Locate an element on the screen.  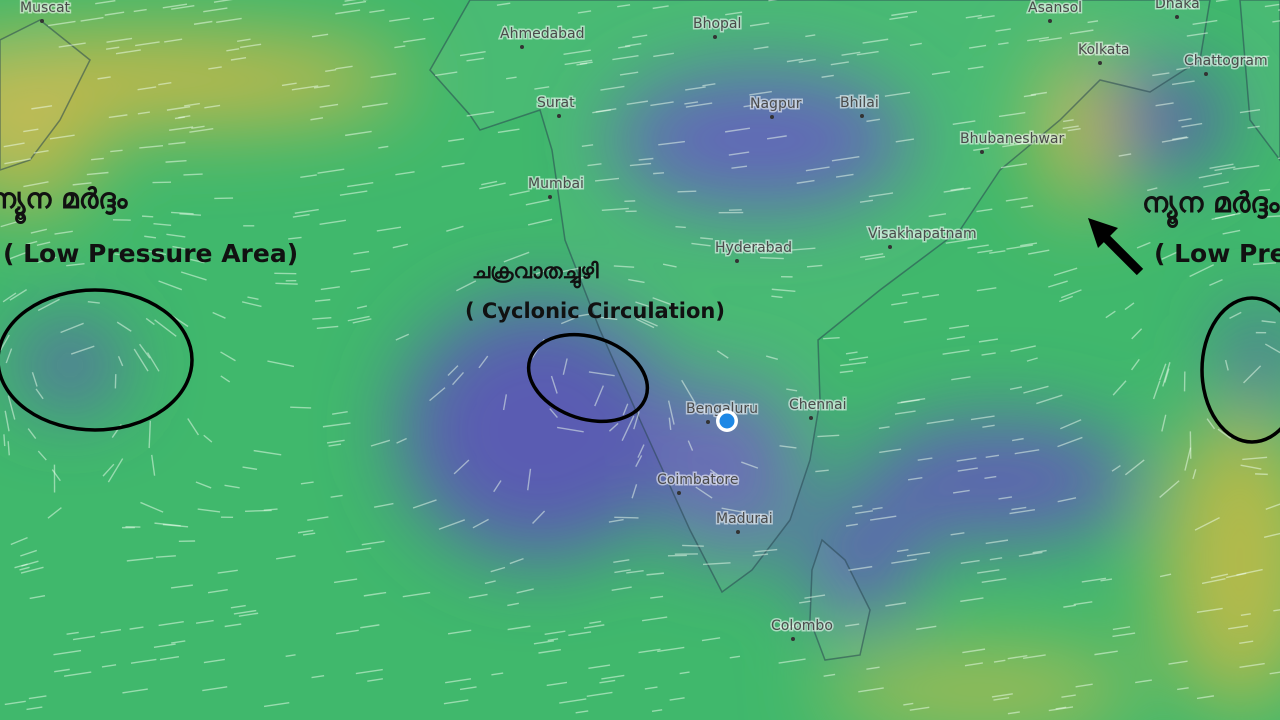
city-label: Visakhapatnam is located at coordinates (922, 234).